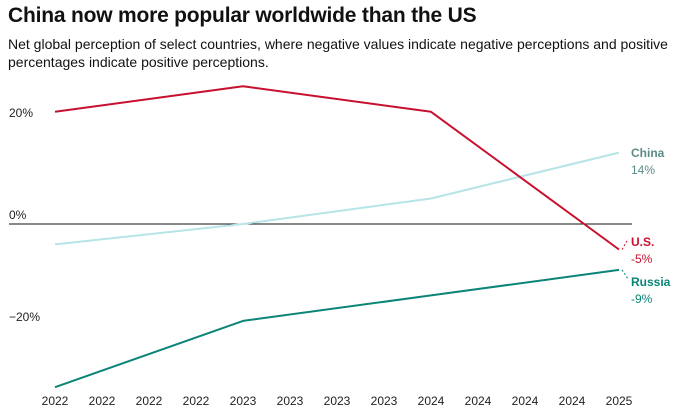 Image resolution: width=689 pixels, height=413 pixels. I want to click on series-end-value: -9%, so click(642, 299).